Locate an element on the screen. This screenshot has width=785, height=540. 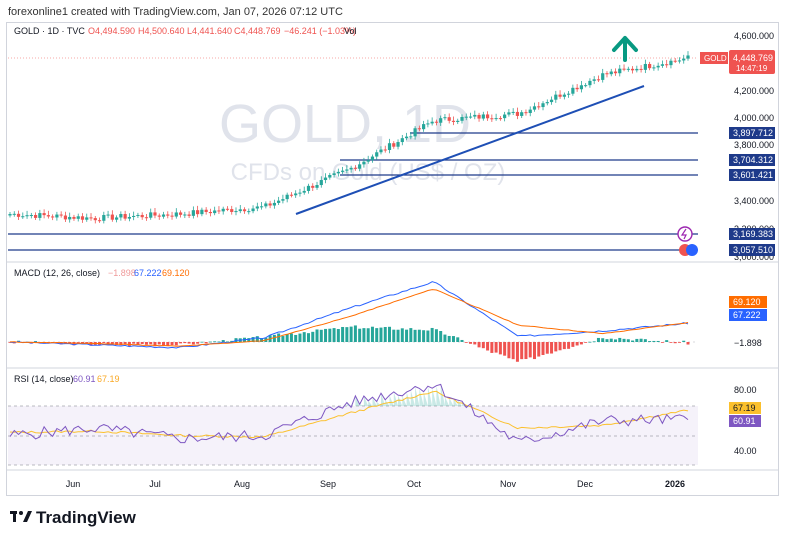
price-tick: 3,000.000 is located at coordinates (754, 257).